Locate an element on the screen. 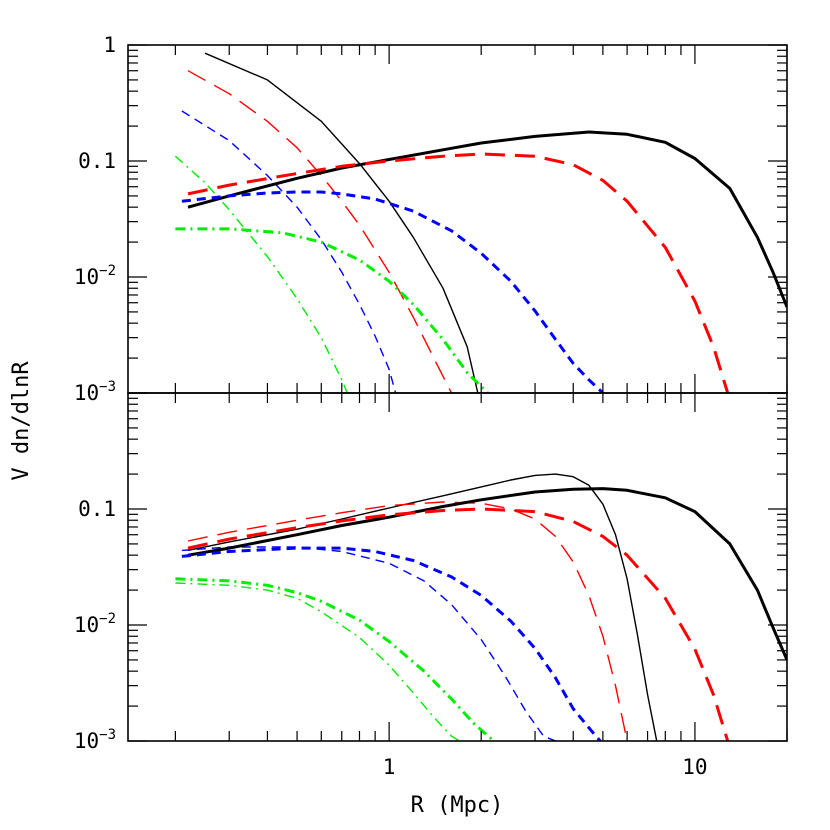 The image size is (830, 830). x-tick-label: 1 is located at coordinates (389, 767).